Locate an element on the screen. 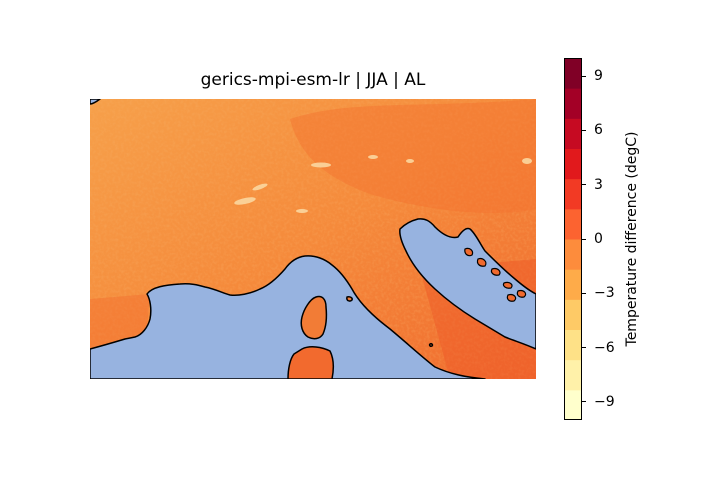 The height and width of the screenshot is (480, 720). colorbar-tick: −3 is located at coordinates (598, 293).